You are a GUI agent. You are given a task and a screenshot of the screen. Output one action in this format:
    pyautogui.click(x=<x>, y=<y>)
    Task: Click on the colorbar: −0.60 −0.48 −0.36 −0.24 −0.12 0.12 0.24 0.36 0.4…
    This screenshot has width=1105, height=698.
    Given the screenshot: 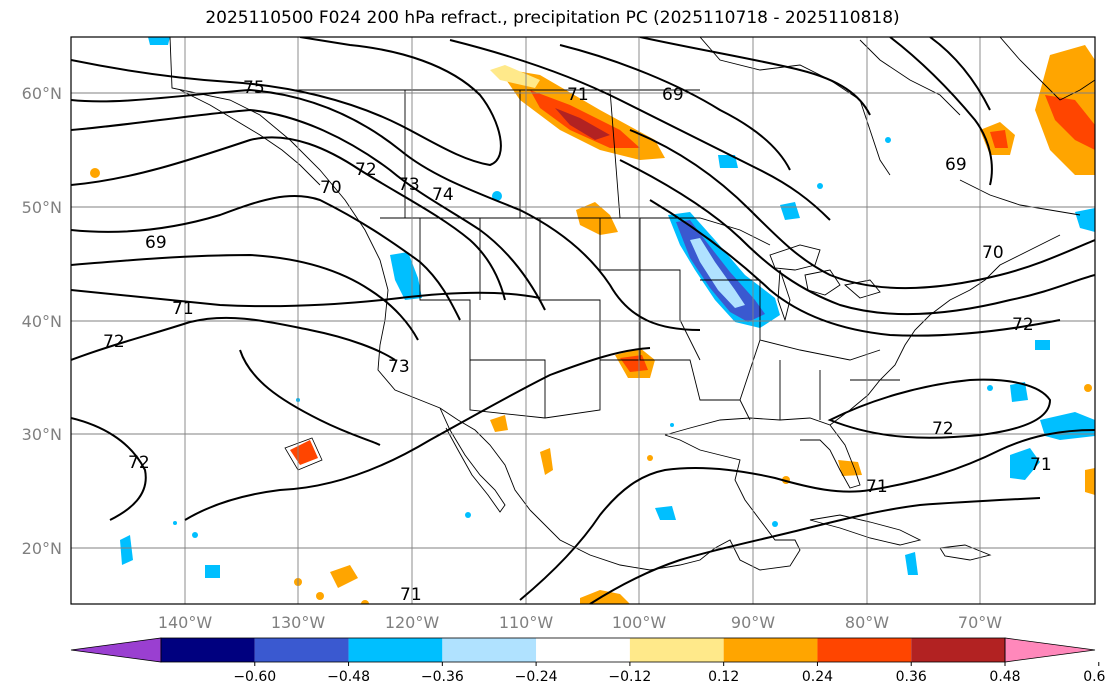 What is the action you would take?
    pyautogui.click(x=587, y=661)
    